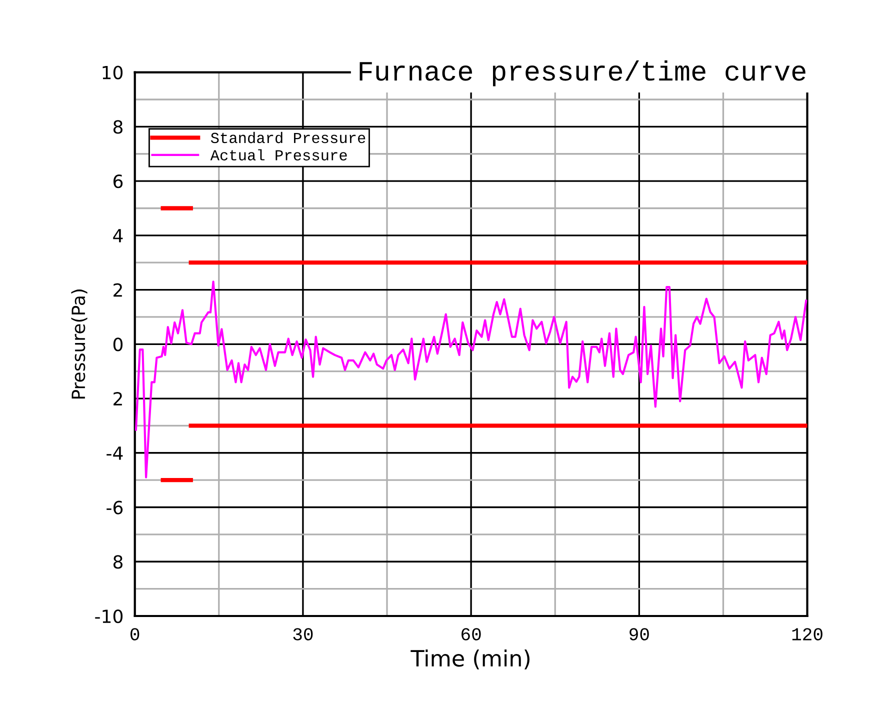 The image size is (893, 702). Describe the element at coordinates (471, 634) in the screenshot. I see `x-tick-label: 60` at that location.